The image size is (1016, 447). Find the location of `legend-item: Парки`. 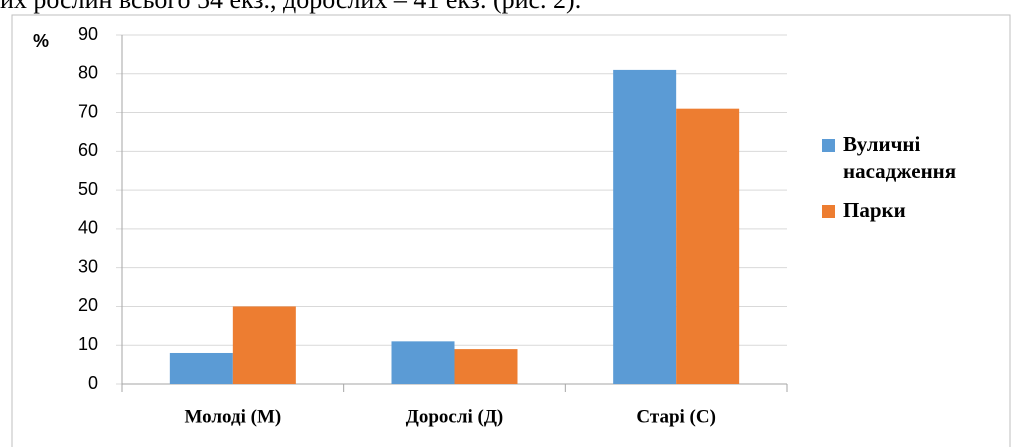

legend-item: Парки is located at coordinates (917, 210).